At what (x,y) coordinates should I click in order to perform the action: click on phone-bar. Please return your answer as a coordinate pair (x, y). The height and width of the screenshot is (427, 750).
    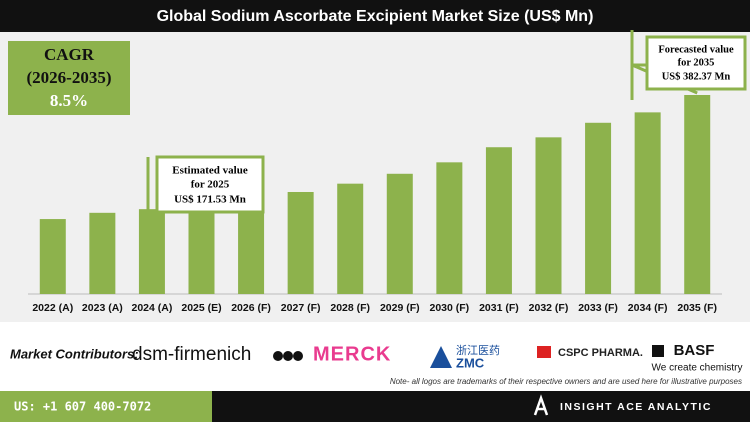
    Looking at the image, I should click on (106, 406).